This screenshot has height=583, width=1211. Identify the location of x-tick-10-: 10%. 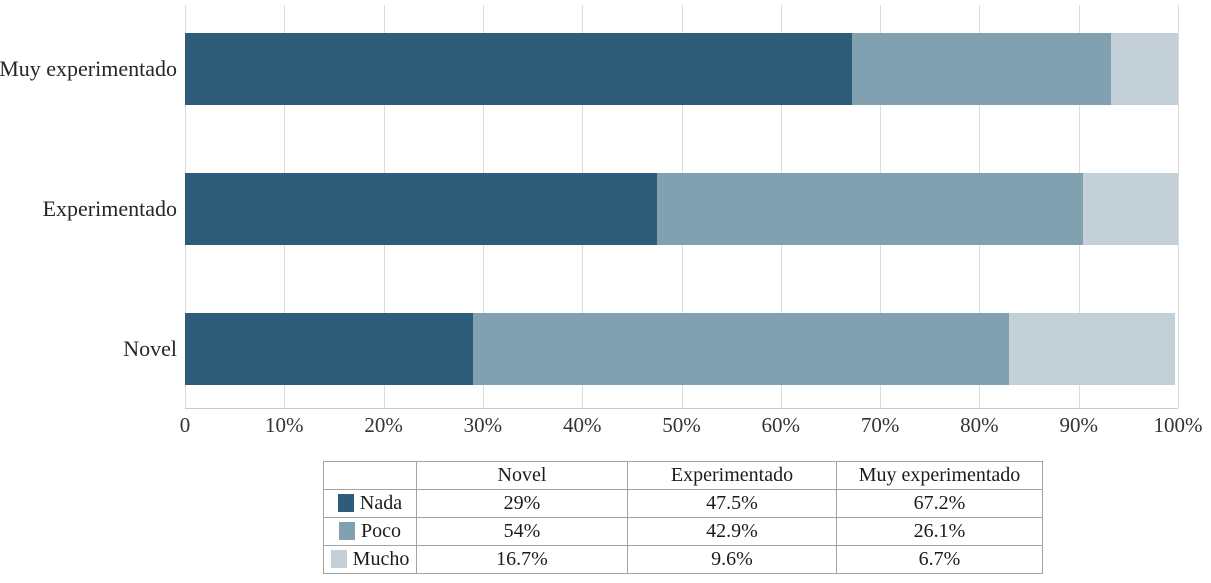
(284, 425).